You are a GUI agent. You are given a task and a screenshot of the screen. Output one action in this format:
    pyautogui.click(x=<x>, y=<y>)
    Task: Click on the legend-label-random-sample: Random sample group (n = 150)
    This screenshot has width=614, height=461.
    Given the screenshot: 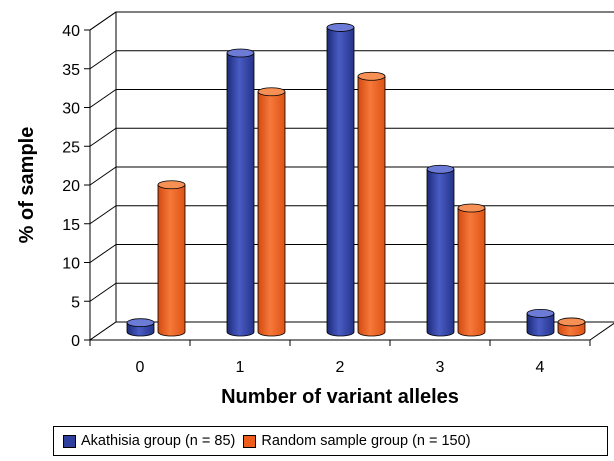 What is the action you would take?
    pyautogui.click(x=366, y=441)
    